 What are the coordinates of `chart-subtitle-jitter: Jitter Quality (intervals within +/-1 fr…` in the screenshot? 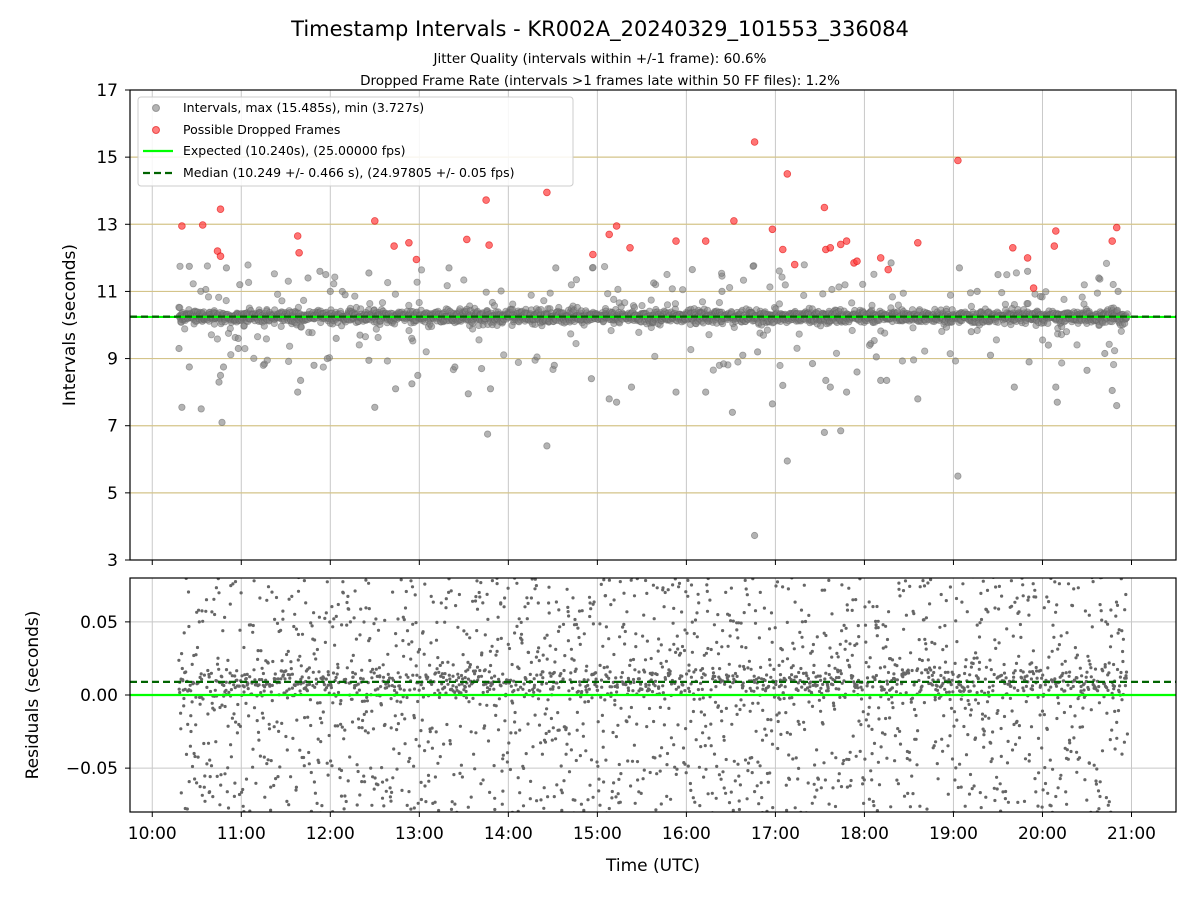 It's located at (600, 59).